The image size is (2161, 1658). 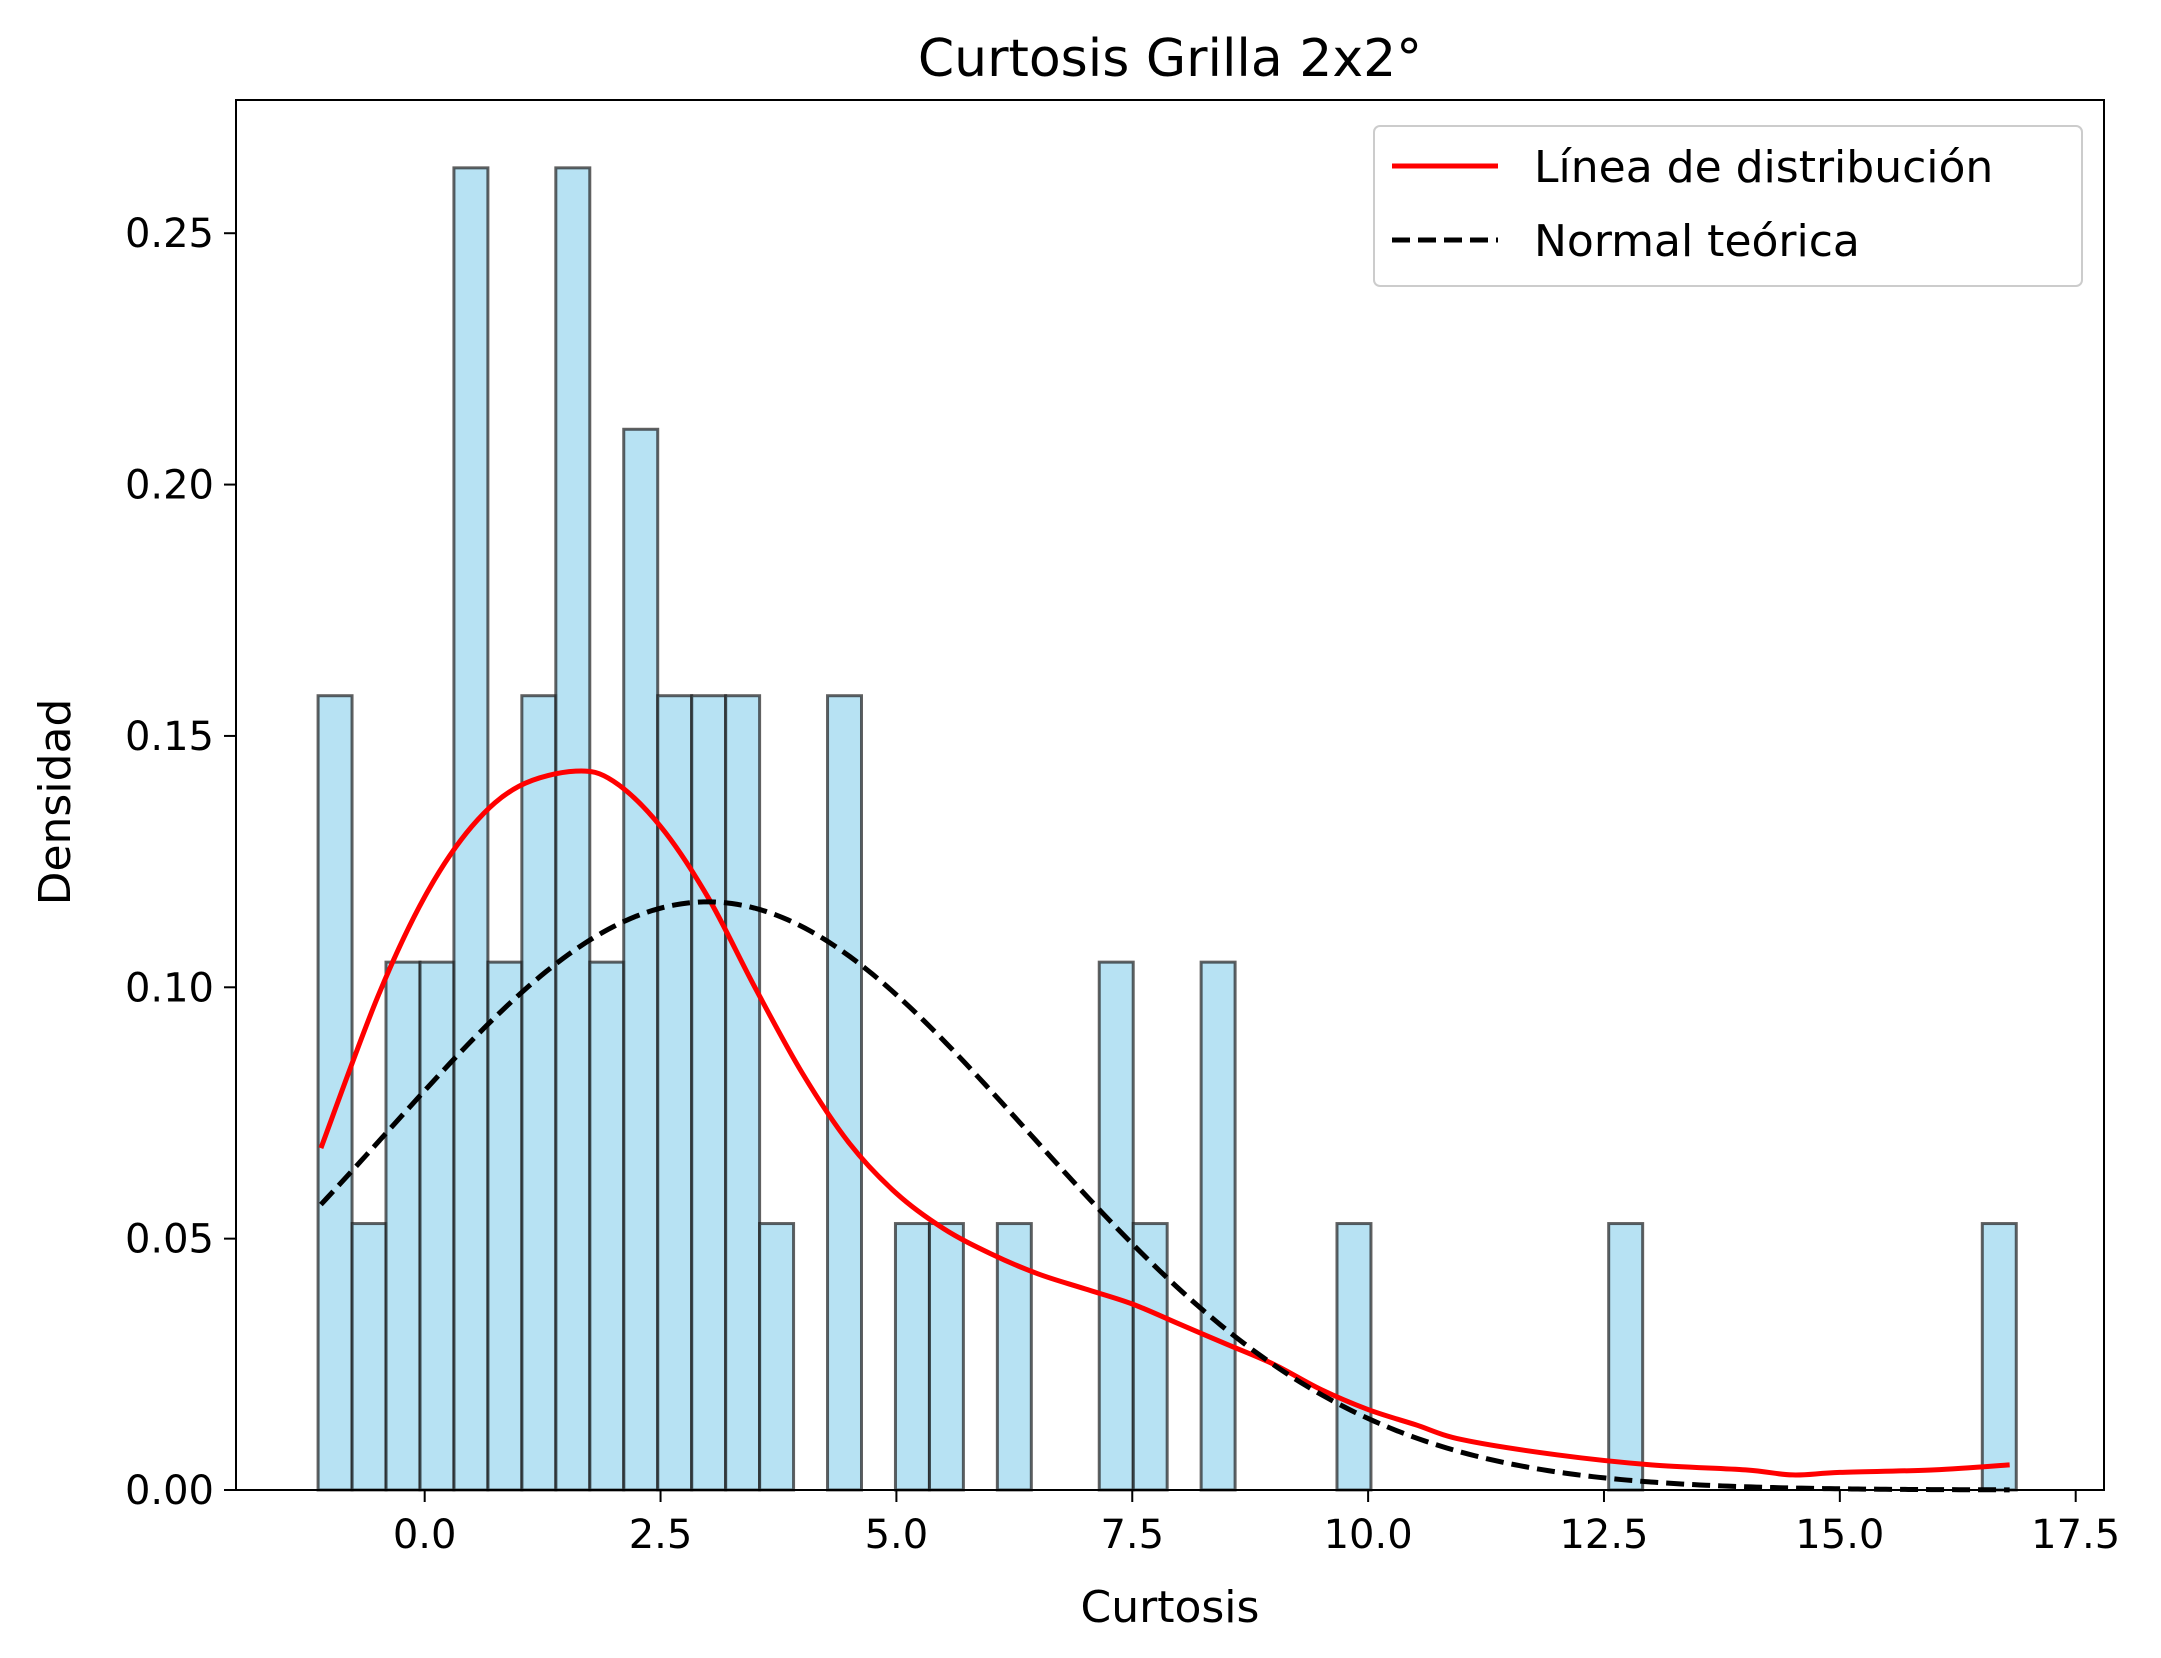 I want to click on x-tick-label: 17.5, so click(x=2075, y=1535).